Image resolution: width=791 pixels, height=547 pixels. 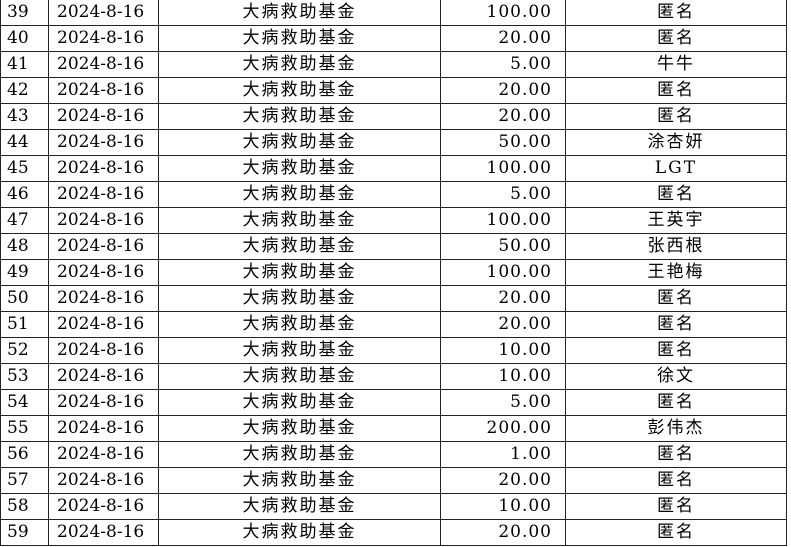 What do you see at coordinates (24, 38) in the screenshot?
I see `row-number: 40` at bounding box center [24, 38].